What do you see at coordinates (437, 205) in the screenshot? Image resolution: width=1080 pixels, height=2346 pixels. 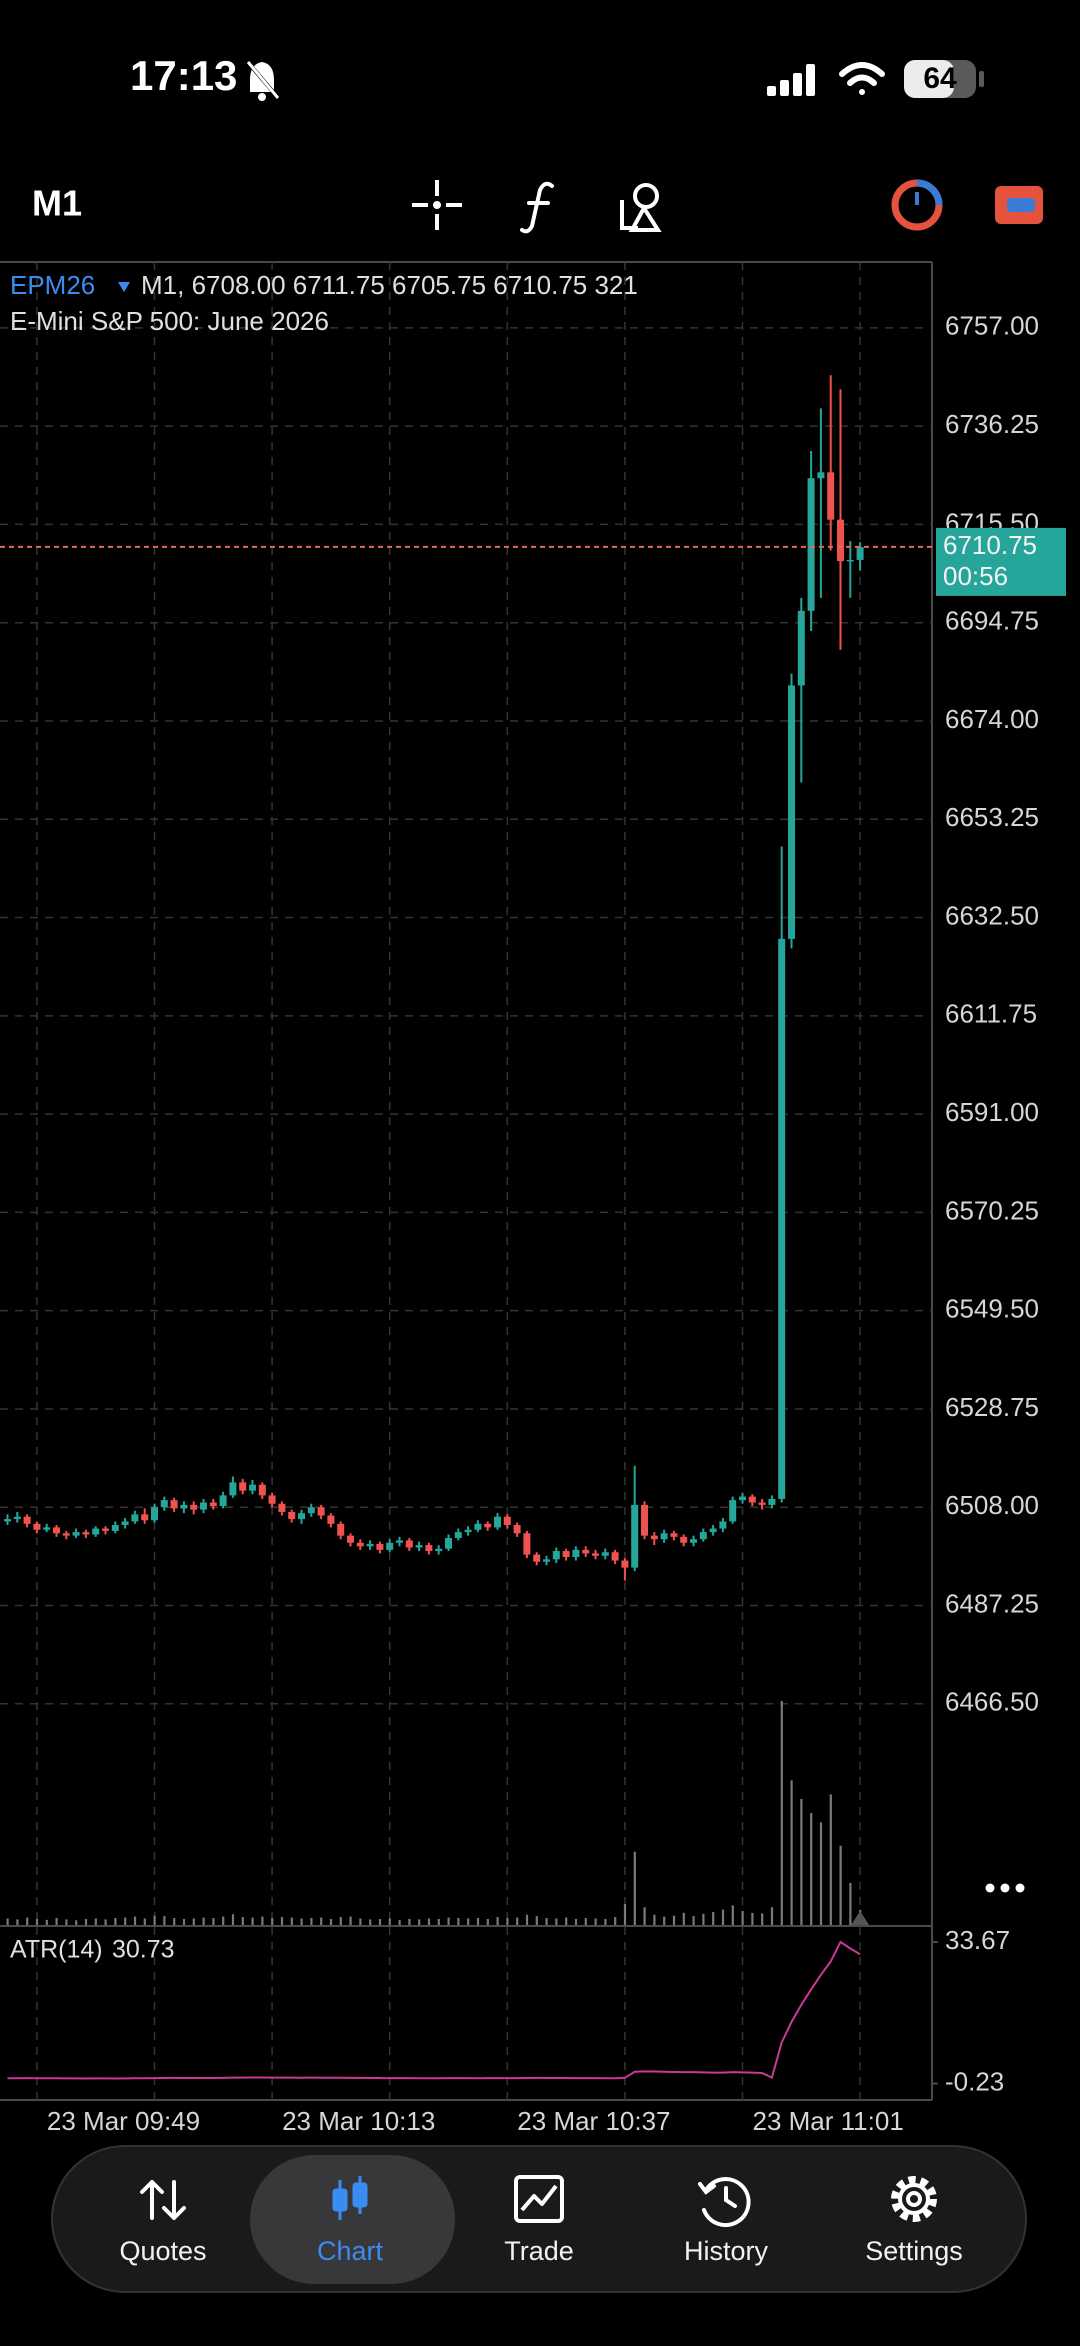 I see `crosshair-button` at bounding box center [437, 205].